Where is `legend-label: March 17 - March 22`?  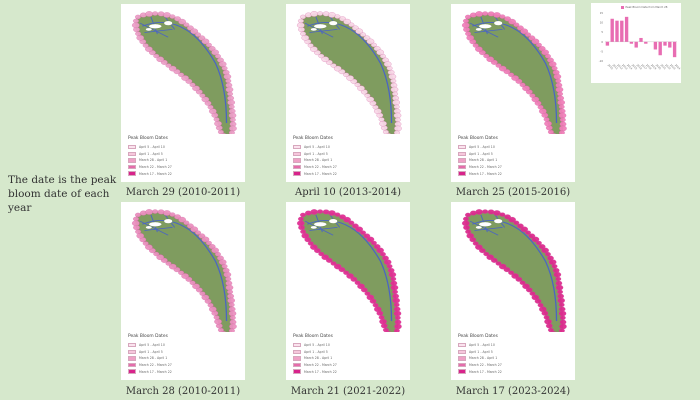 legend-label: March 17 - March 22 is located at coordinates (485, 371).